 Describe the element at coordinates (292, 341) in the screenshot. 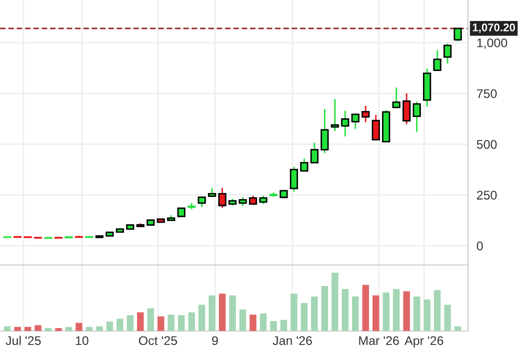

I see `x-tick-label: Jan '26` at that location.